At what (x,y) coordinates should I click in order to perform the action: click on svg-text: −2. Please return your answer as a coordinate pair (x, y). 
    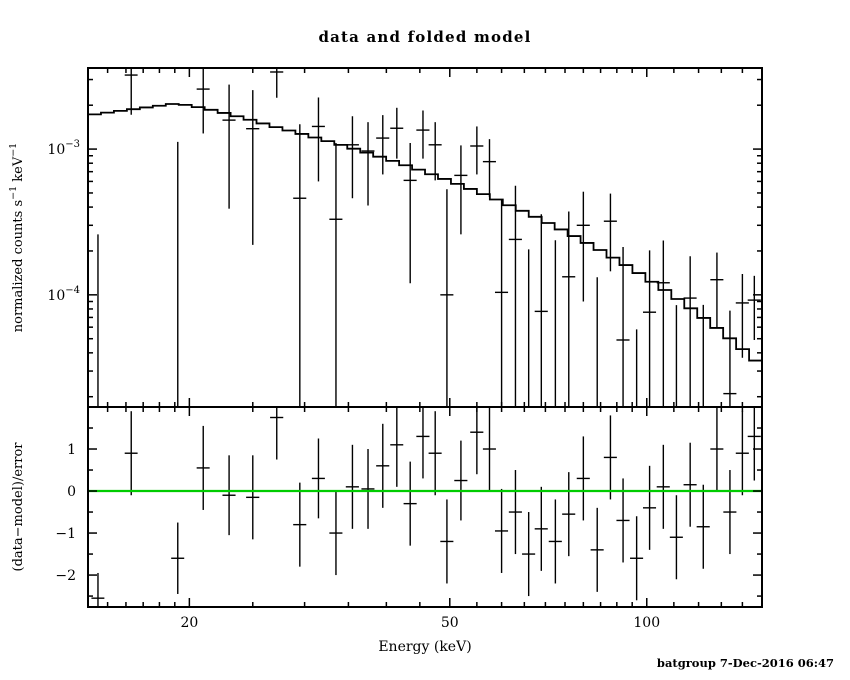
    Looking at the image, I should click on (65, 576).